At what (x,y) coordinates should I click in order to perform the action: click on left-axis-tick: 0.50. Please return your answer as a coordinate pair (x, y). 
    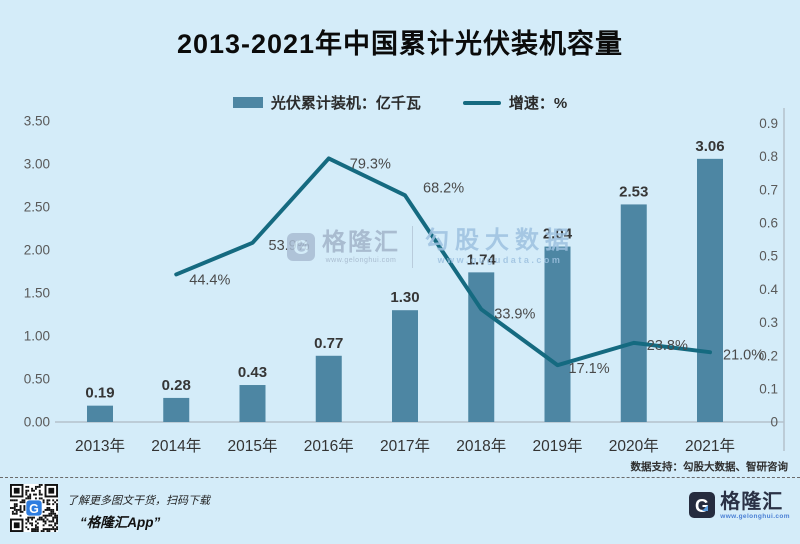
    Looking at the image, I should click on (37, 379).